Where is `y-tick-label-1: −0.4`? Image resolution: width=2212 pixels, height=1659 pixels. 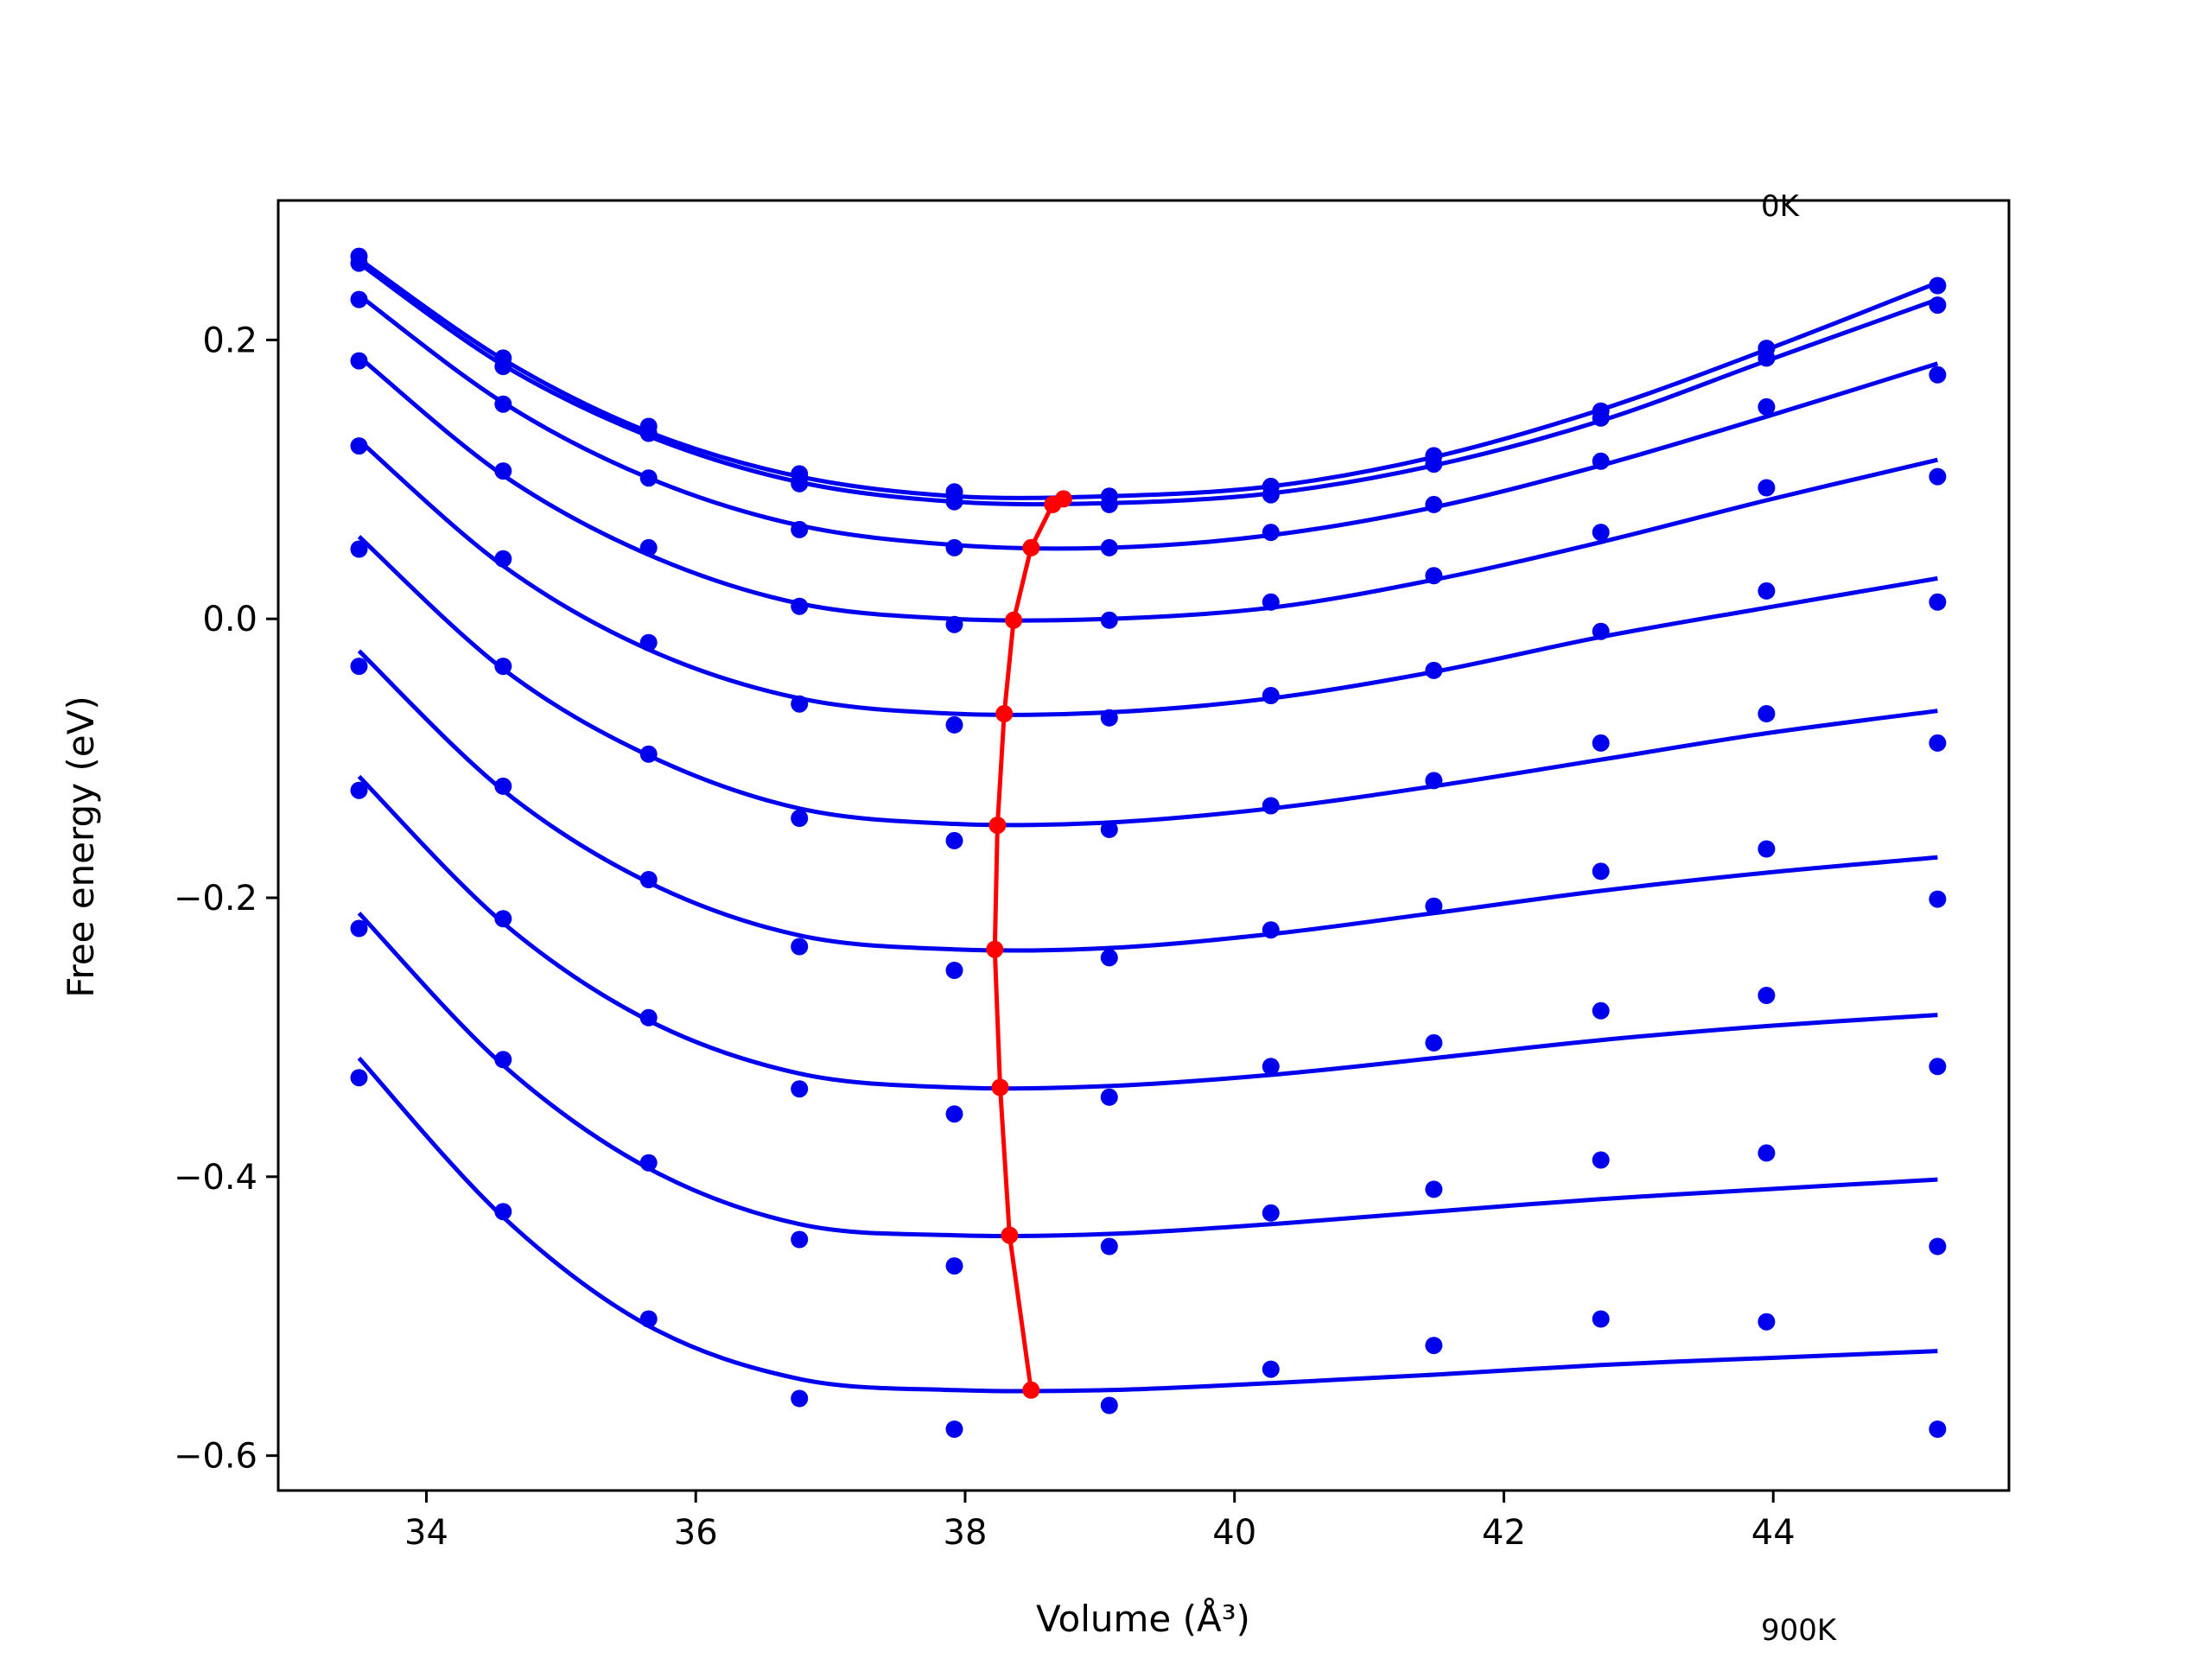
y-tick-label-1: −0.4 is located at coordinates (215, 1178).